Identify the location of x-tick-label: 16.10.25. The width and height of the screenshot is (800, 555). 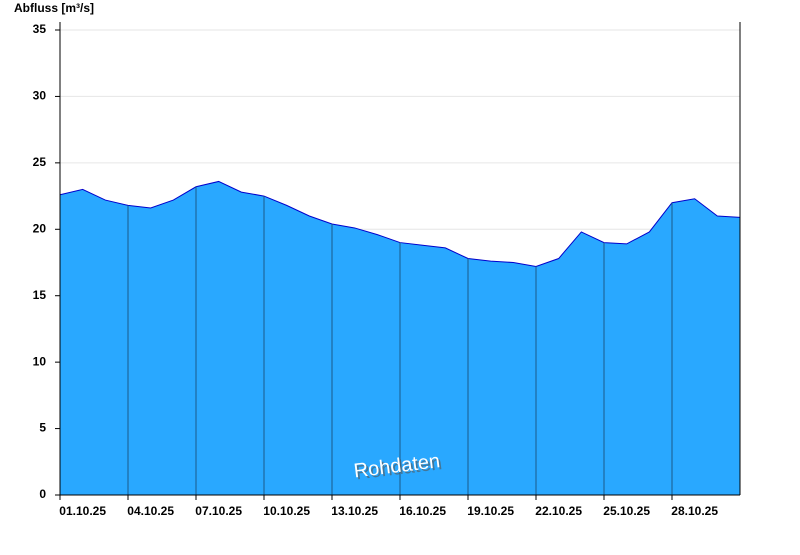
(422, 511).